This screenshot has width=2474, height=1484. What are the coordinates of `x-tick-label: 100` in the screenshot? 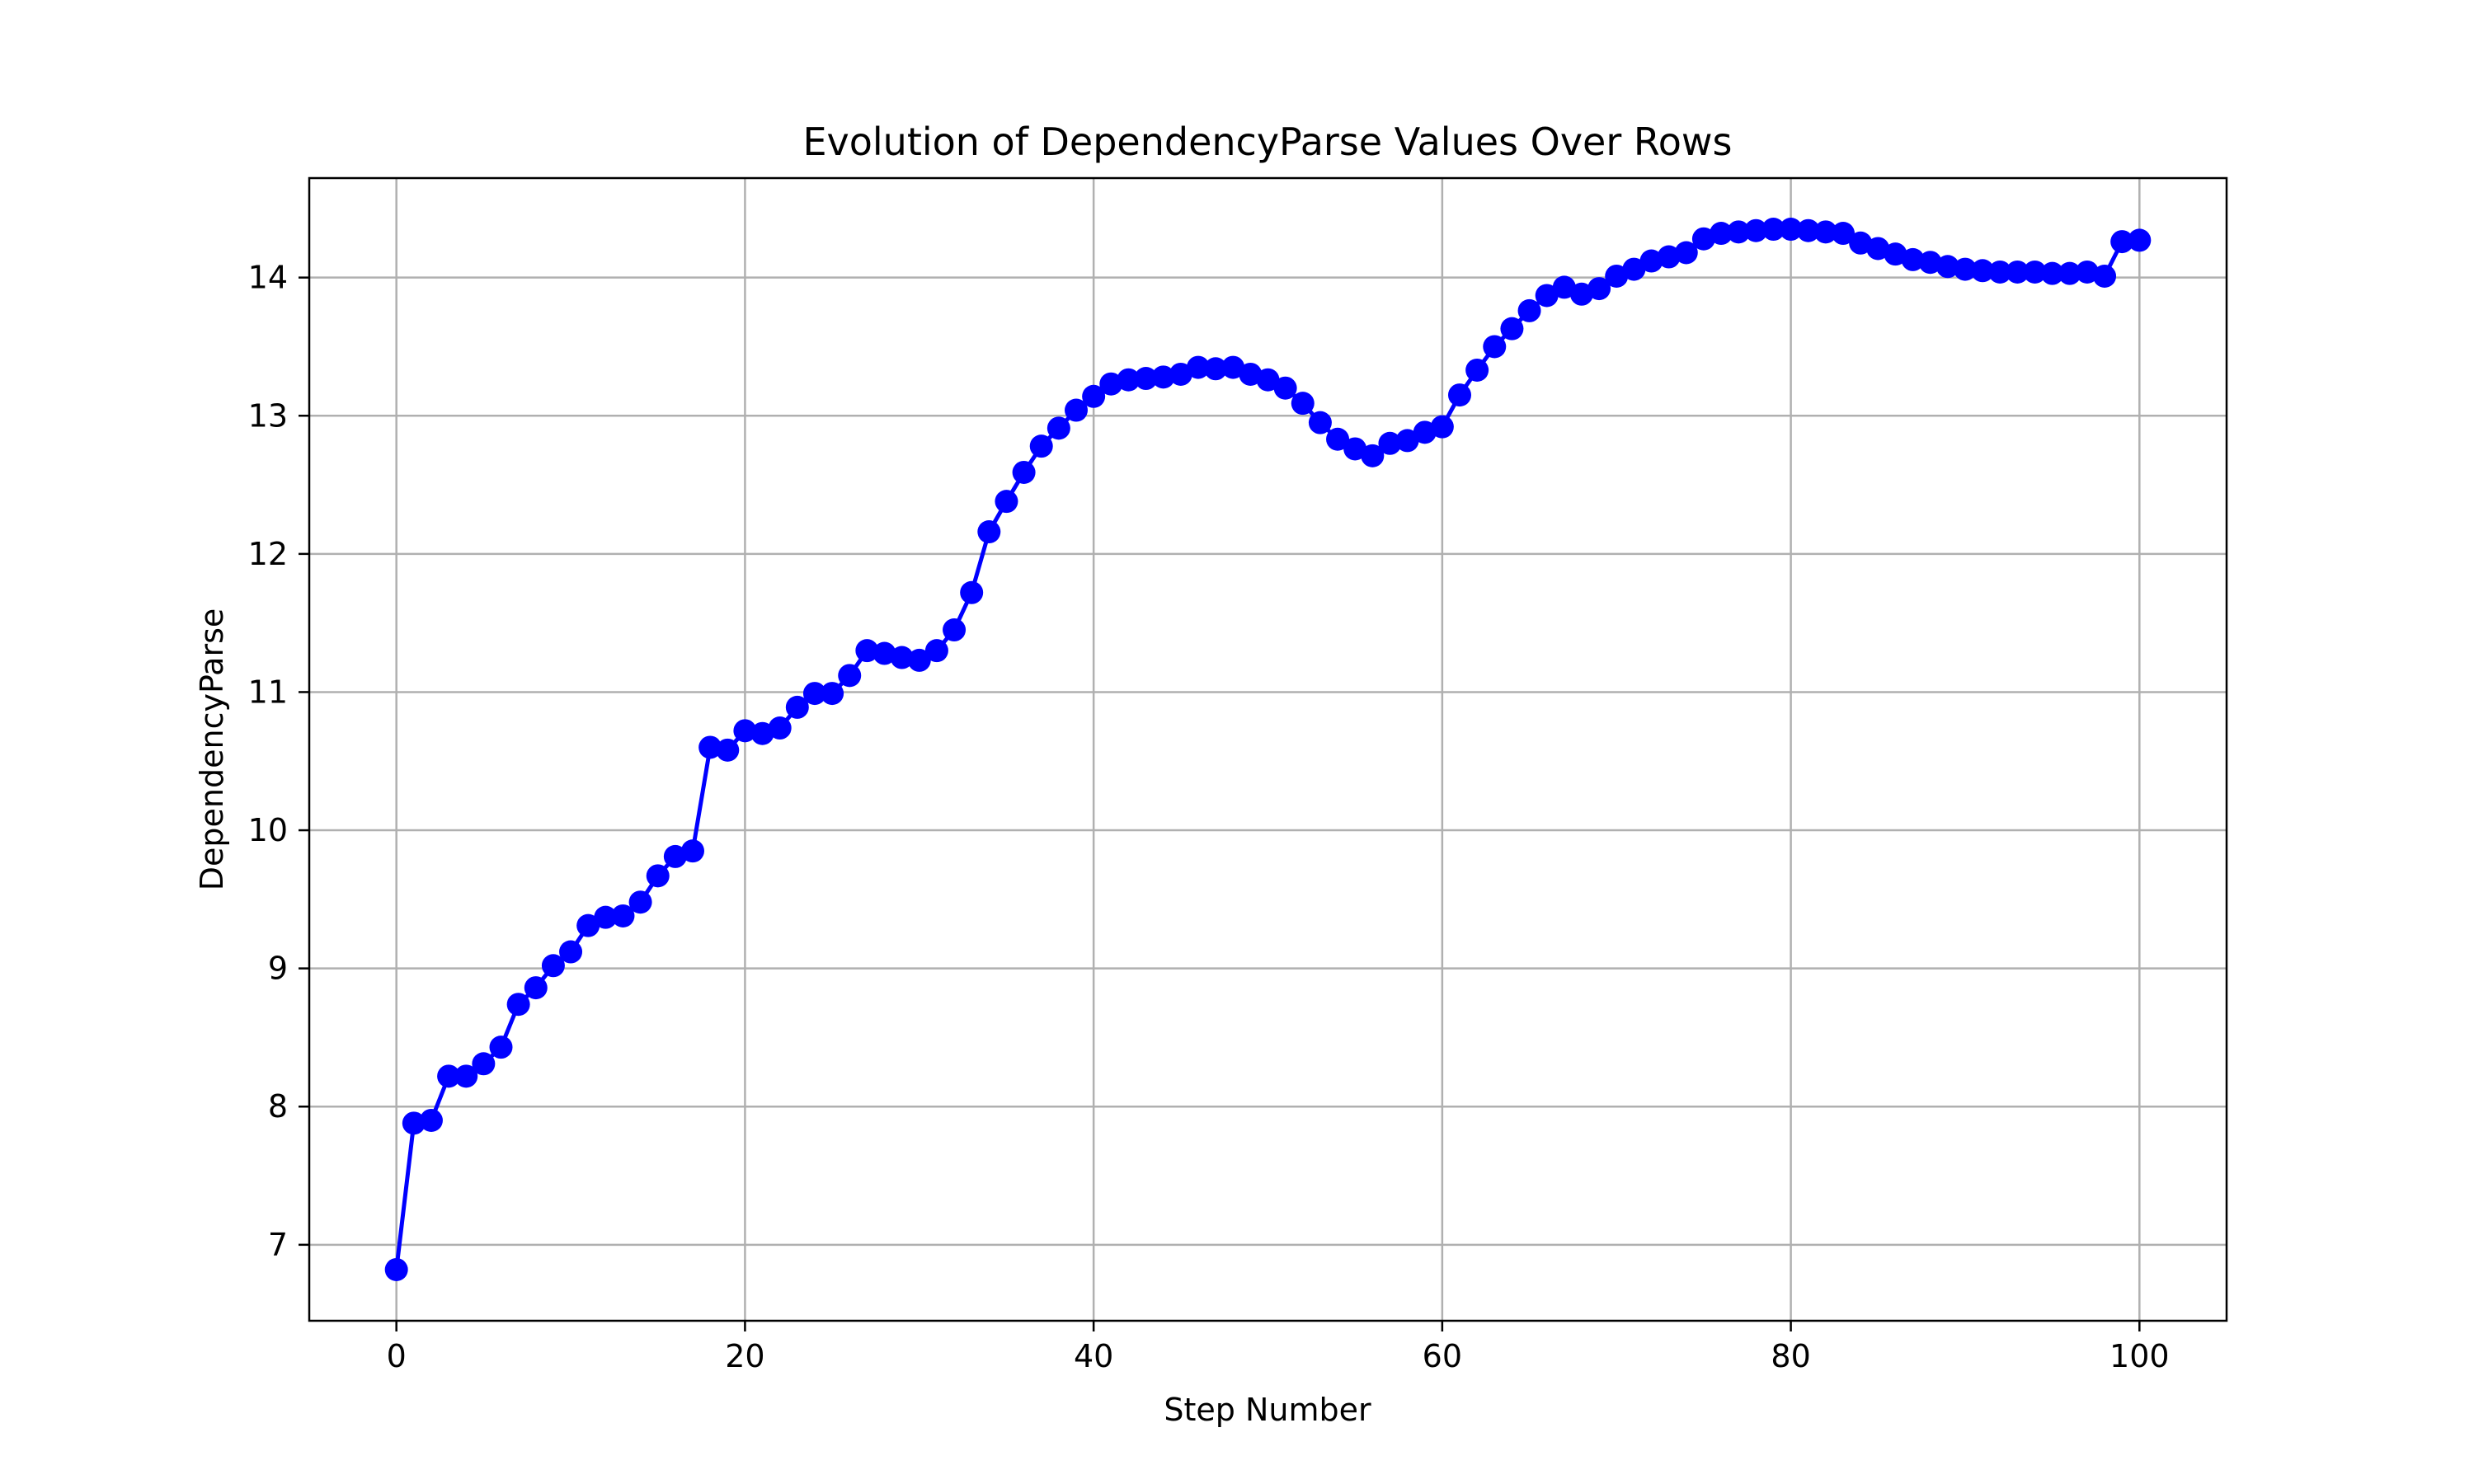 It's located at (2139, 1356).